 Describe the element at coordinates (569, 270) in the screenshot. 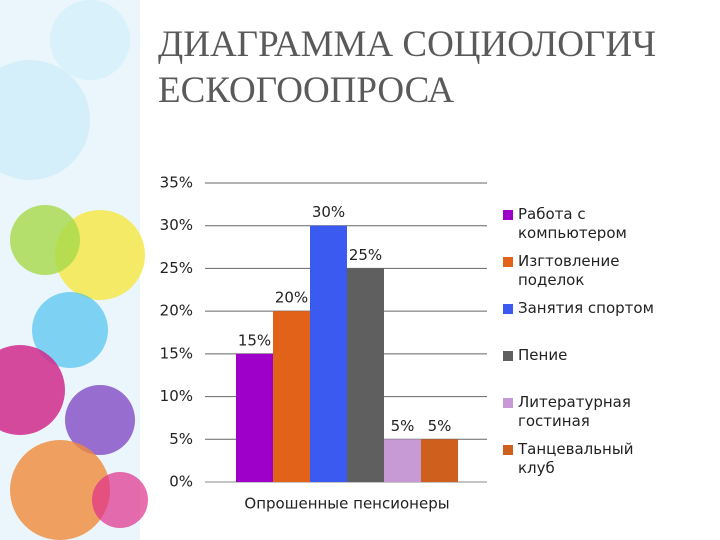

I see `legend-label: Изгтовление поделок` at that location.